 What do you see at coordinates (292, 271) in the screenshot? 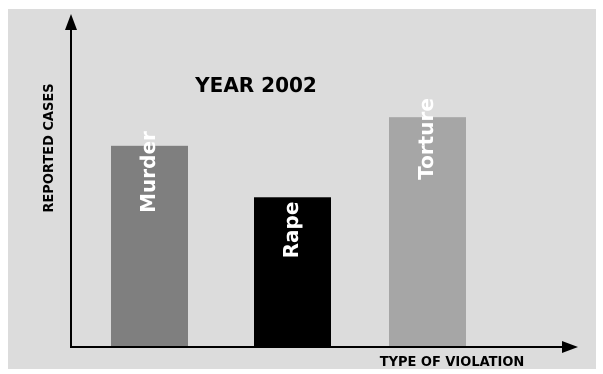
I see `bar-rape` at bounding box center [292, 271].